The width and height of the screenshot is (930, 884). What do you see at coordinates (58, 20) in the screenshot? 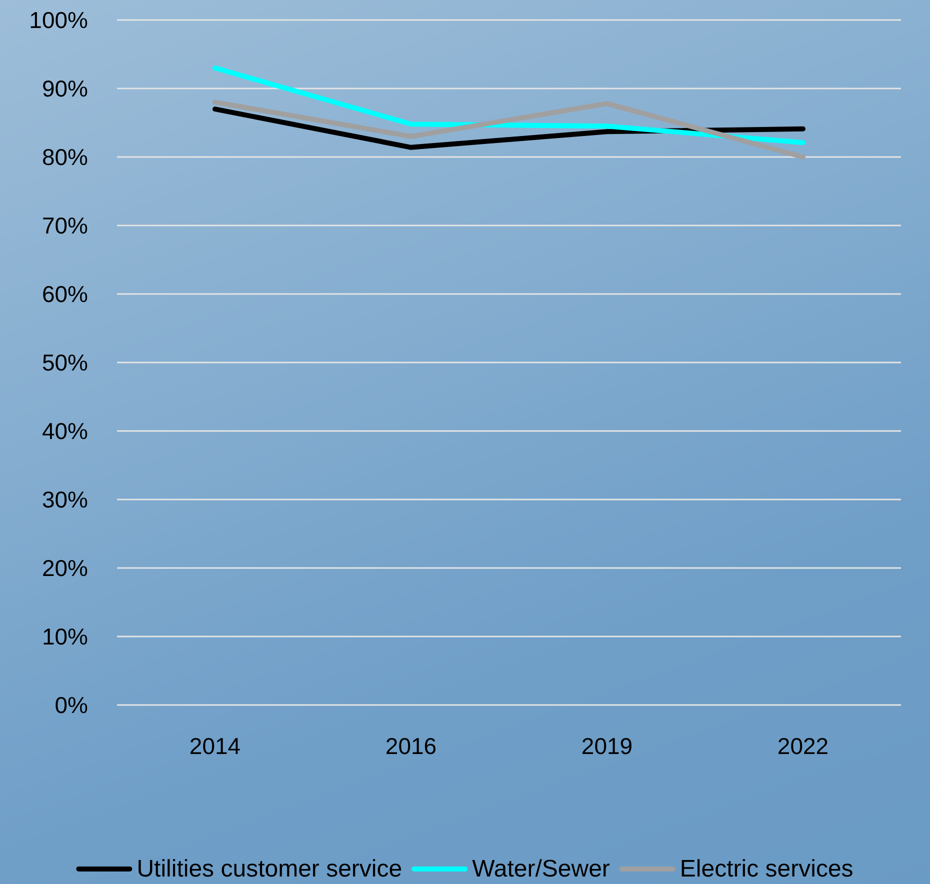
I see `y-tick-label: 100%` at bounding box center [58, 20].